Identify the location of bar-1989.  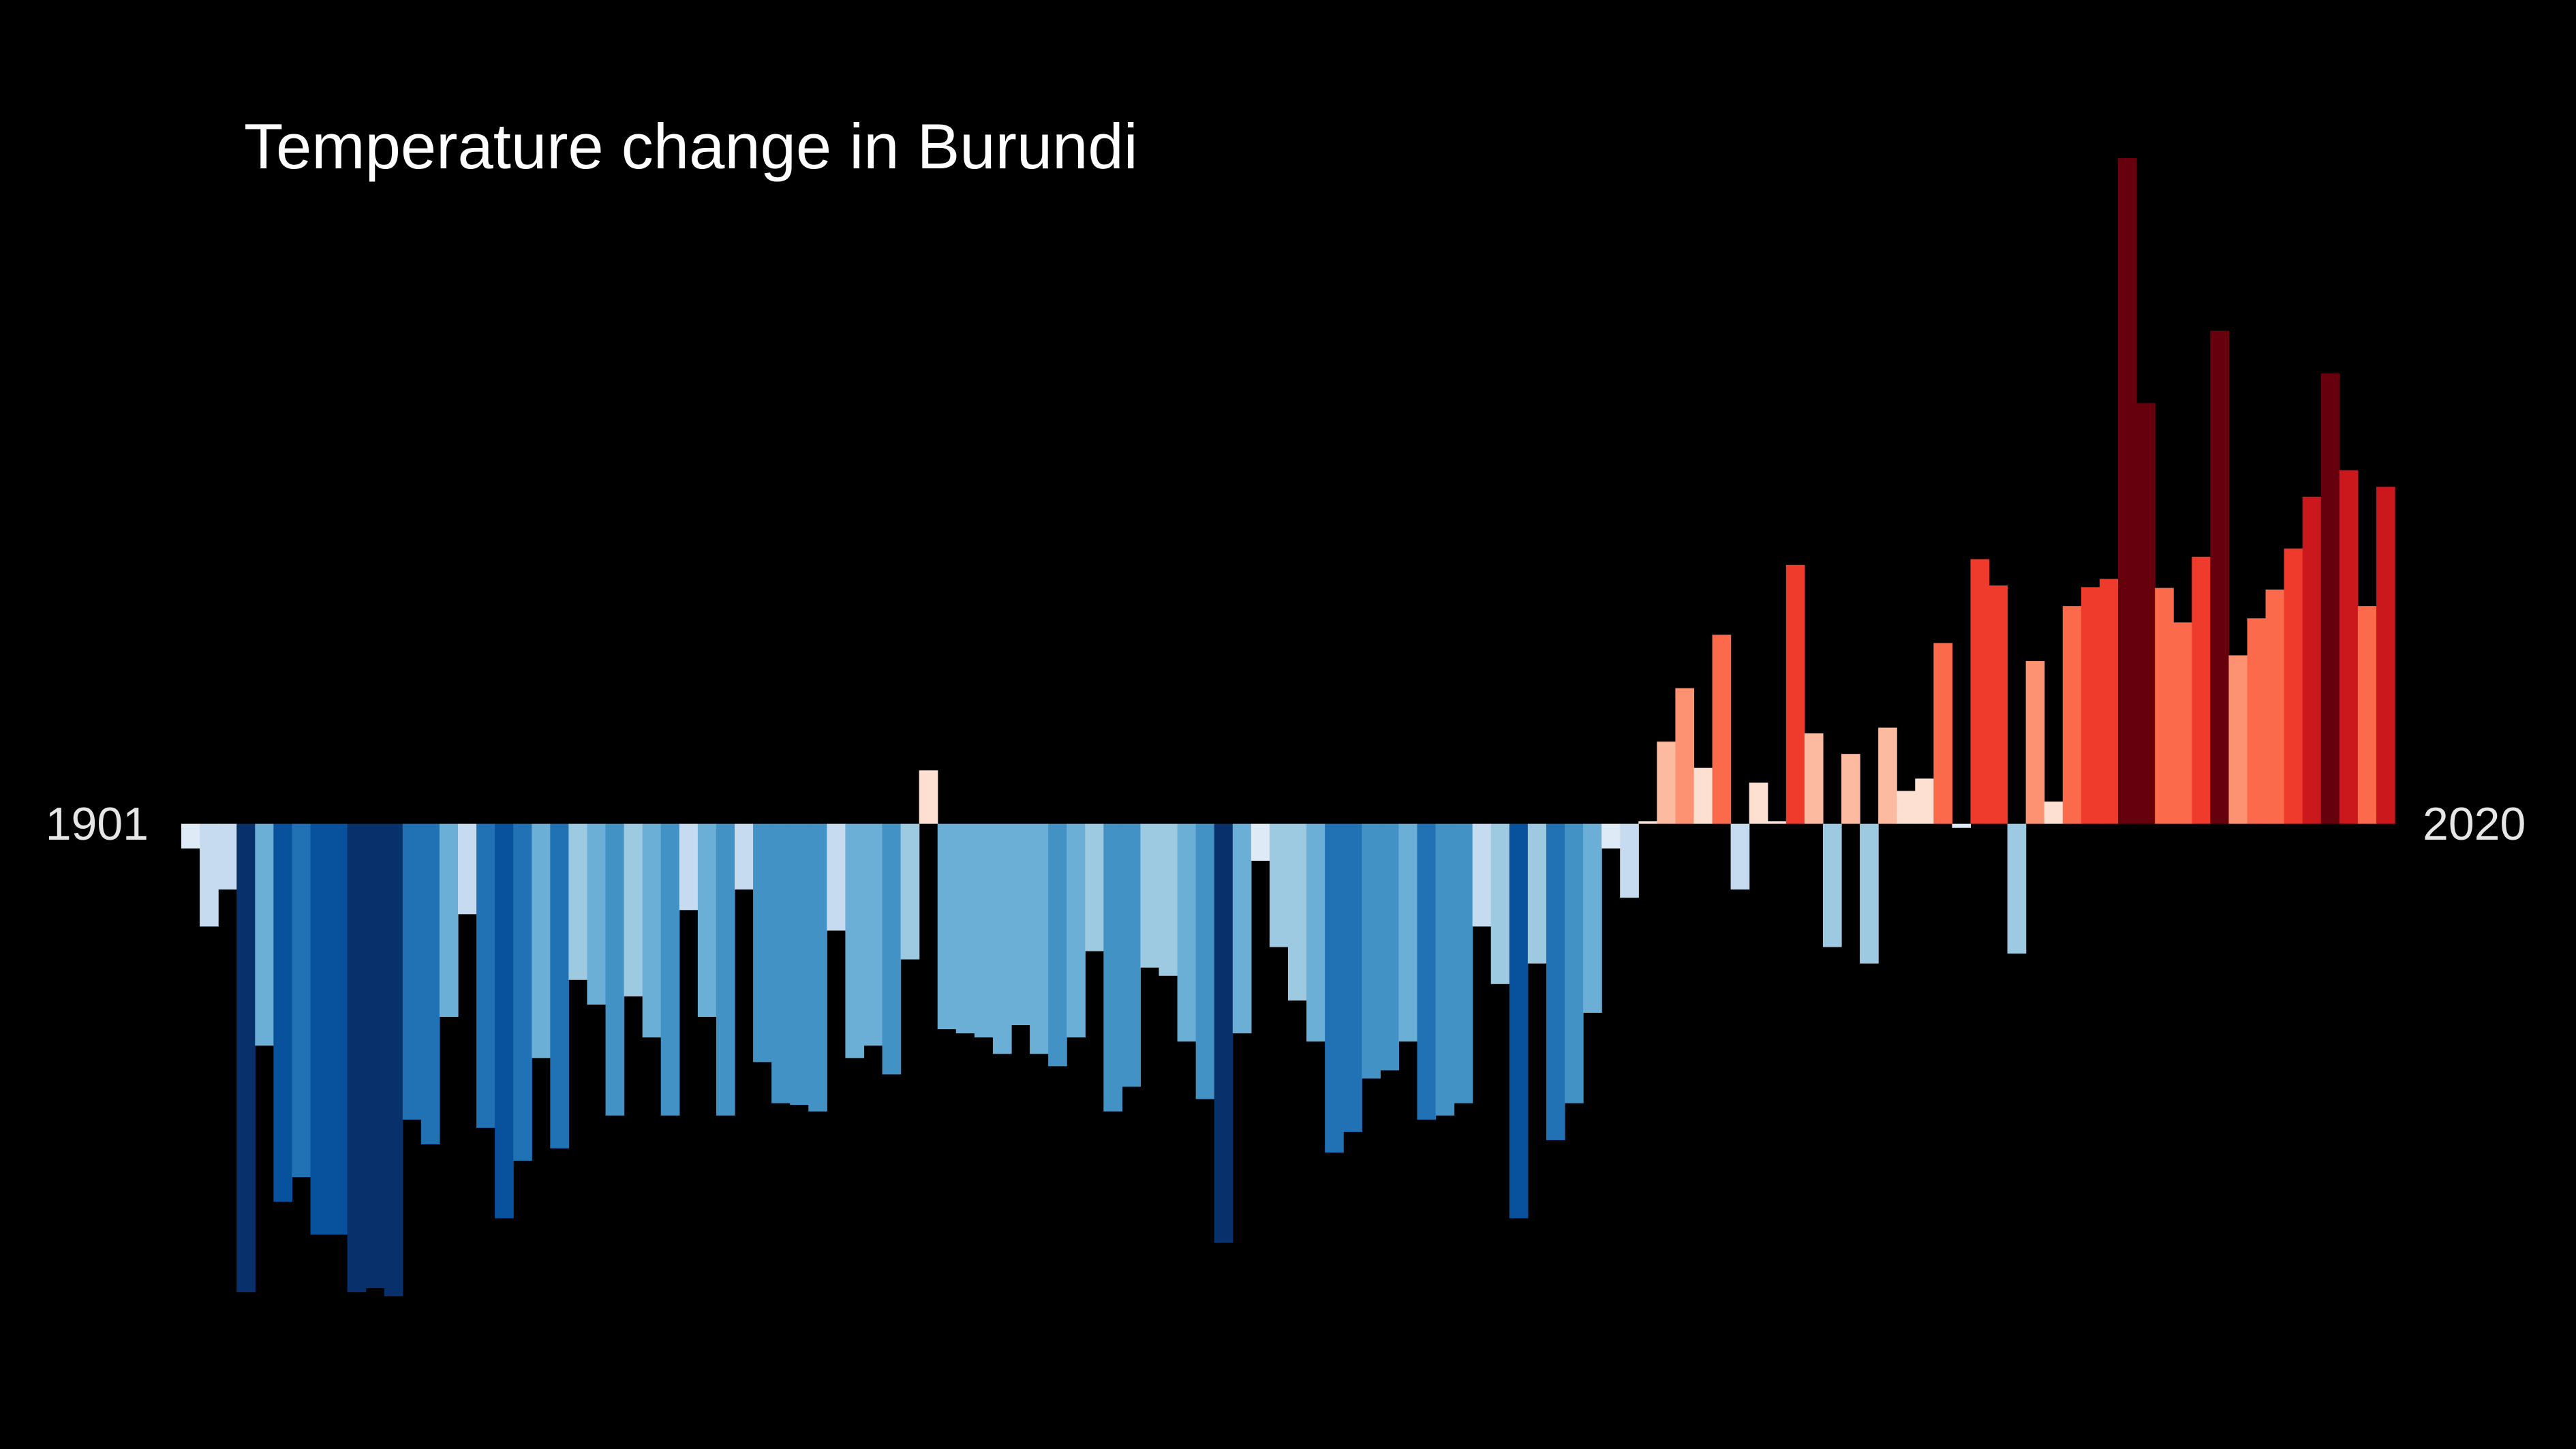
(1814, 779).